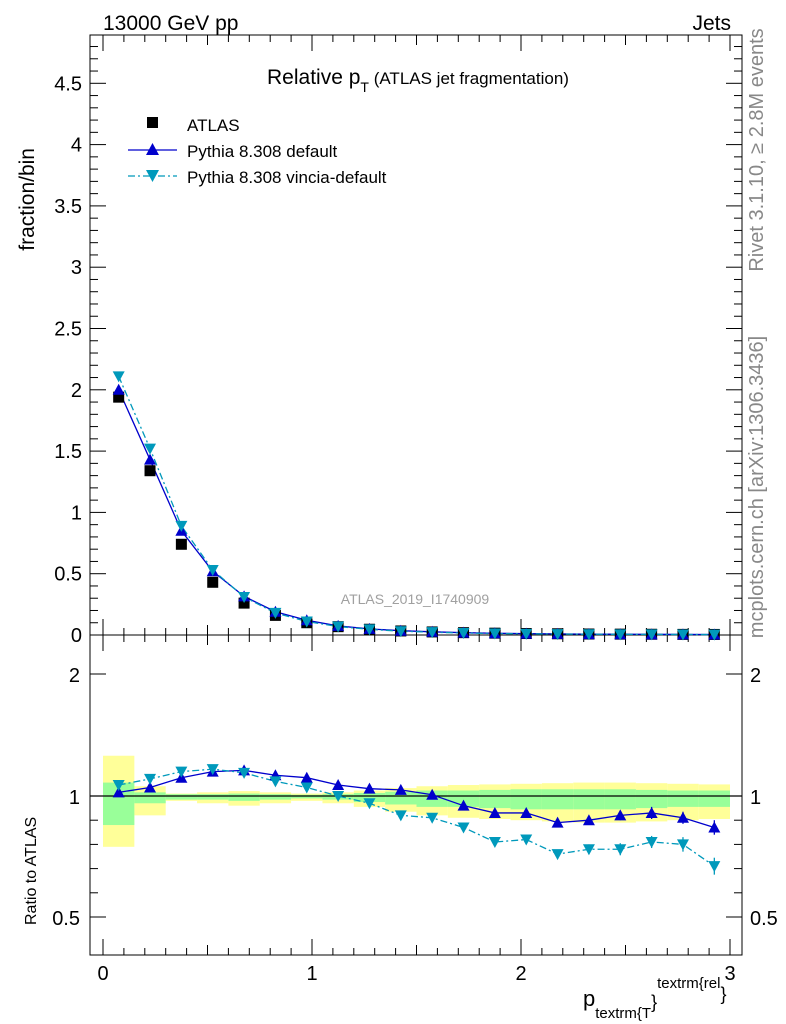 This screenshot has height=1024, width=786. I want to click on title-main: Relative p, so click(313, 77).